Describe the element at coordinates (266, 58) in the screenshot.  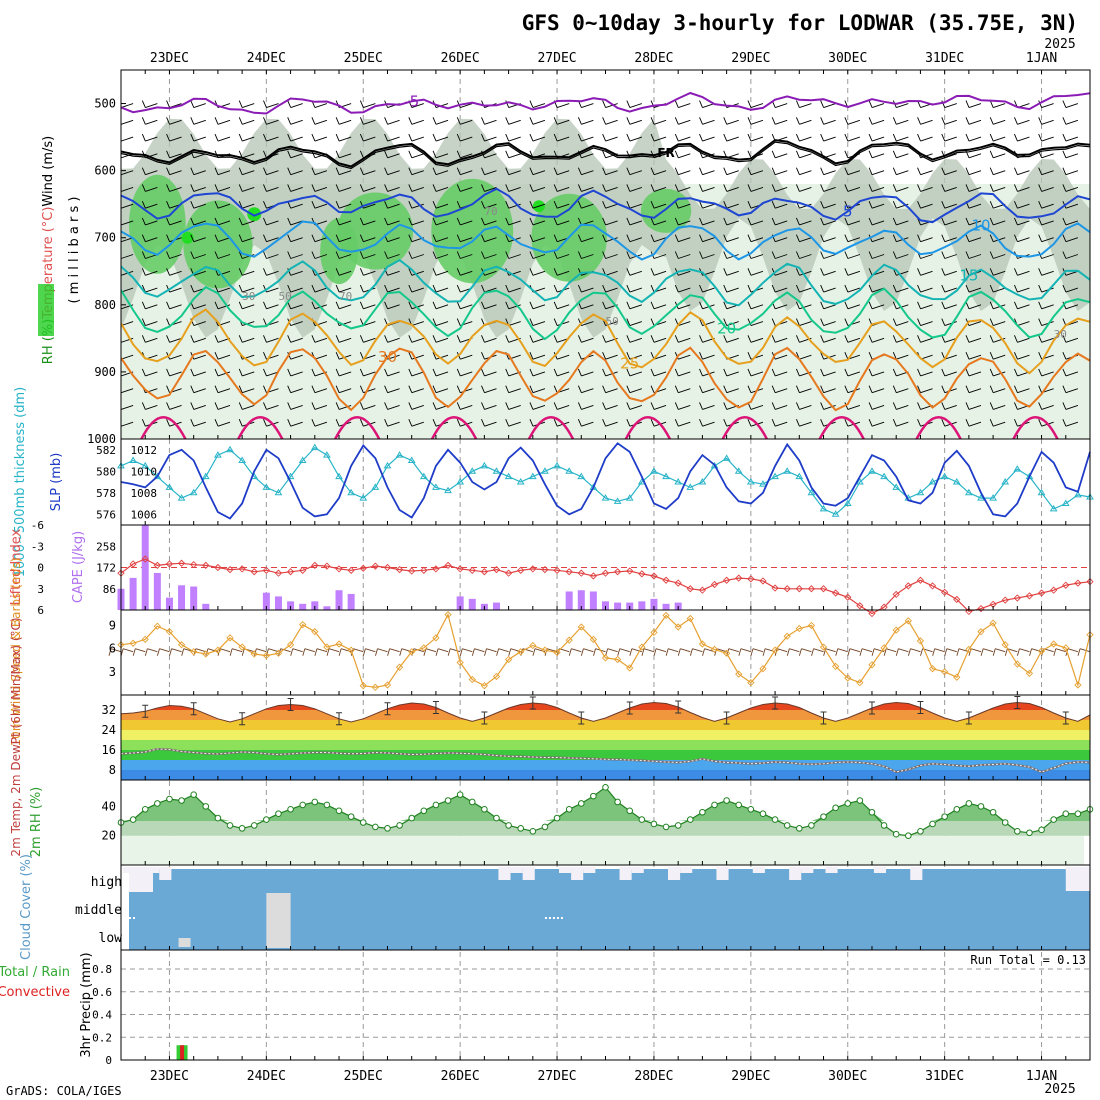
I see `time-top-label: 24DEC` at that location.